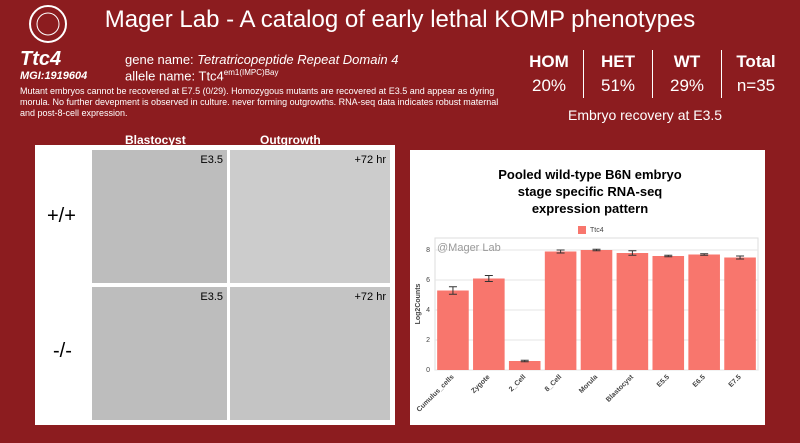  What do you see at coordinates (755, 62) in the screenshot?
I see `h: Total` at bounding box center [755, 62].